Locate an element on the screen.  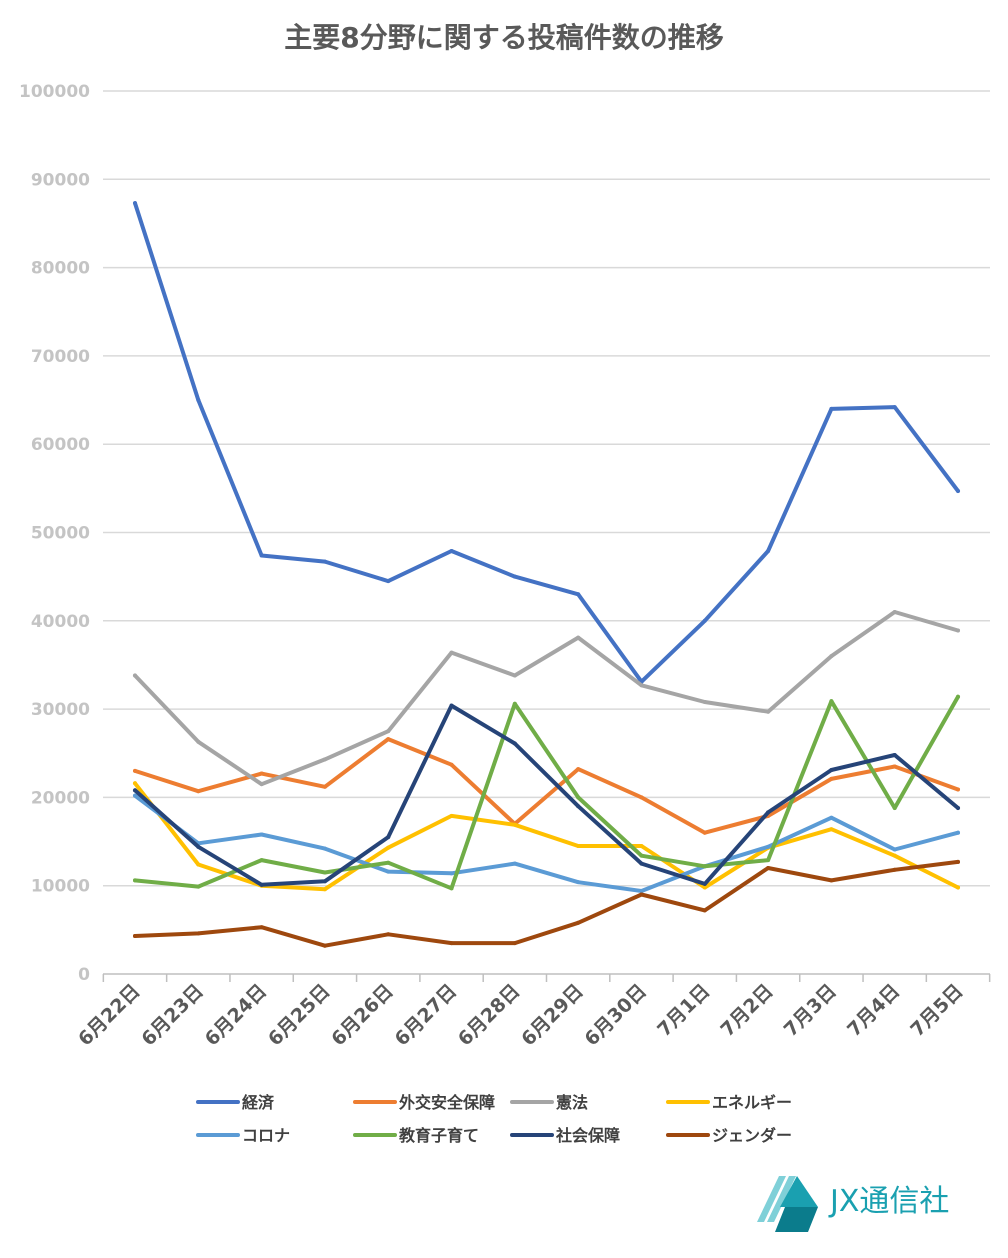
x-tick-label: 6月24日 is located at coordinates (236, 1015).